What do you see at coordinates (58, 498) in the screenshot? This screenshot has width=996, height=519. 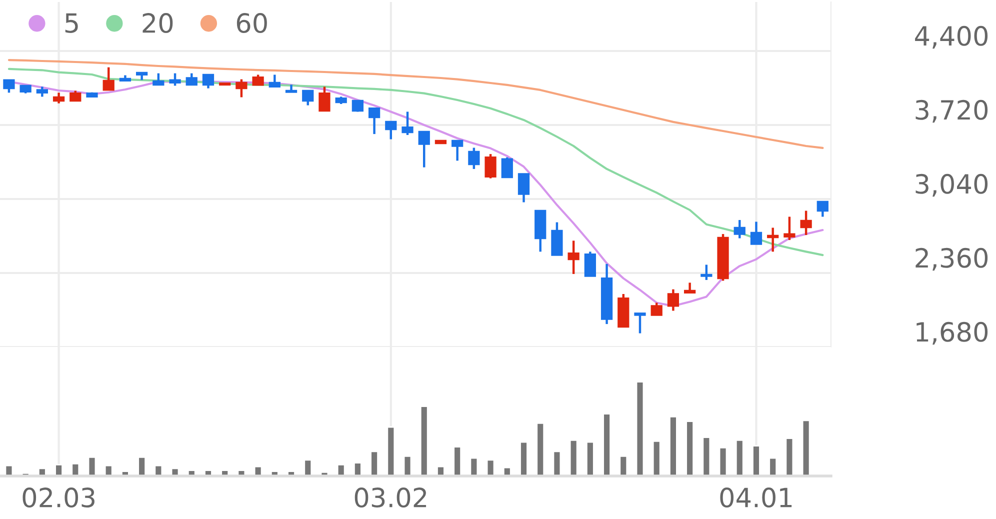 I see `x-tick-label: 02.03` at bounding box center [58, 498].